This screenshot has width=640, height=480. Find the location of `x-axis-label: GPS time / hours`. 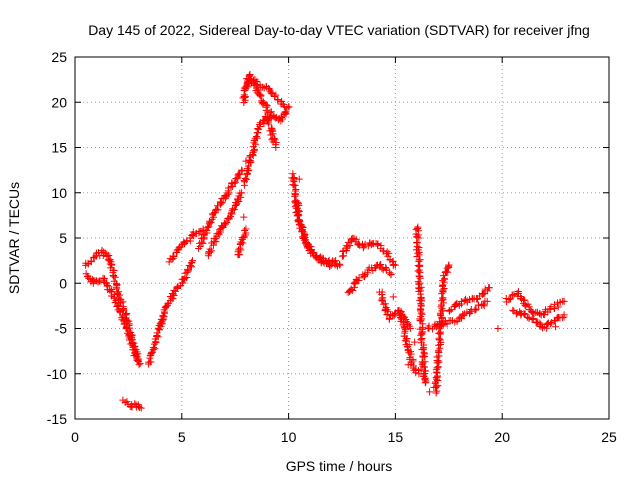

x-axis-label: GPS time / hours is located at coordinates (339, 466).